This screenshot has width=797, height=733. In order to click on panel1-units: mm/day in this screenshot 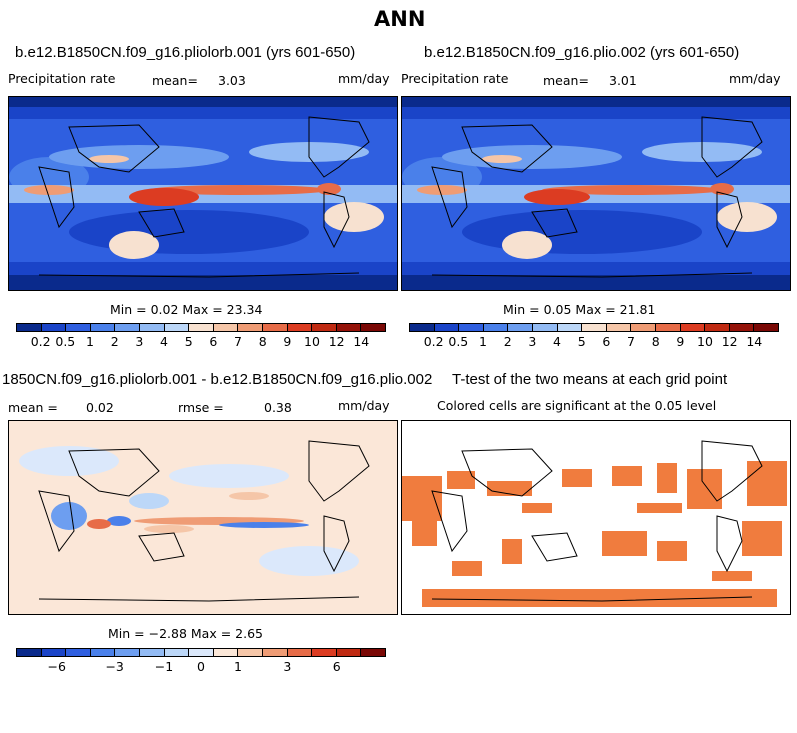, I will do `click(364, 78)`.